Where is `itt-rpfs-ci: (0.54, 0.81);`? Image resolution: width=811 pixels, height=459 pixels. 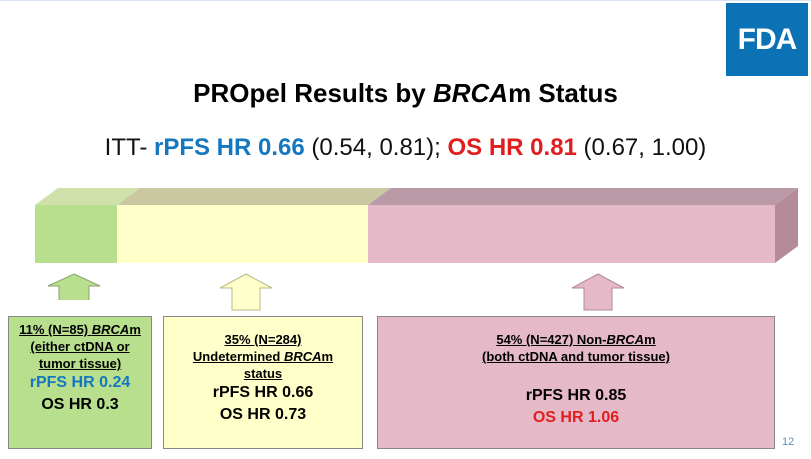
itt-rpfs-ci: (0.54, 0.81); is located at coordinates (376, 147).